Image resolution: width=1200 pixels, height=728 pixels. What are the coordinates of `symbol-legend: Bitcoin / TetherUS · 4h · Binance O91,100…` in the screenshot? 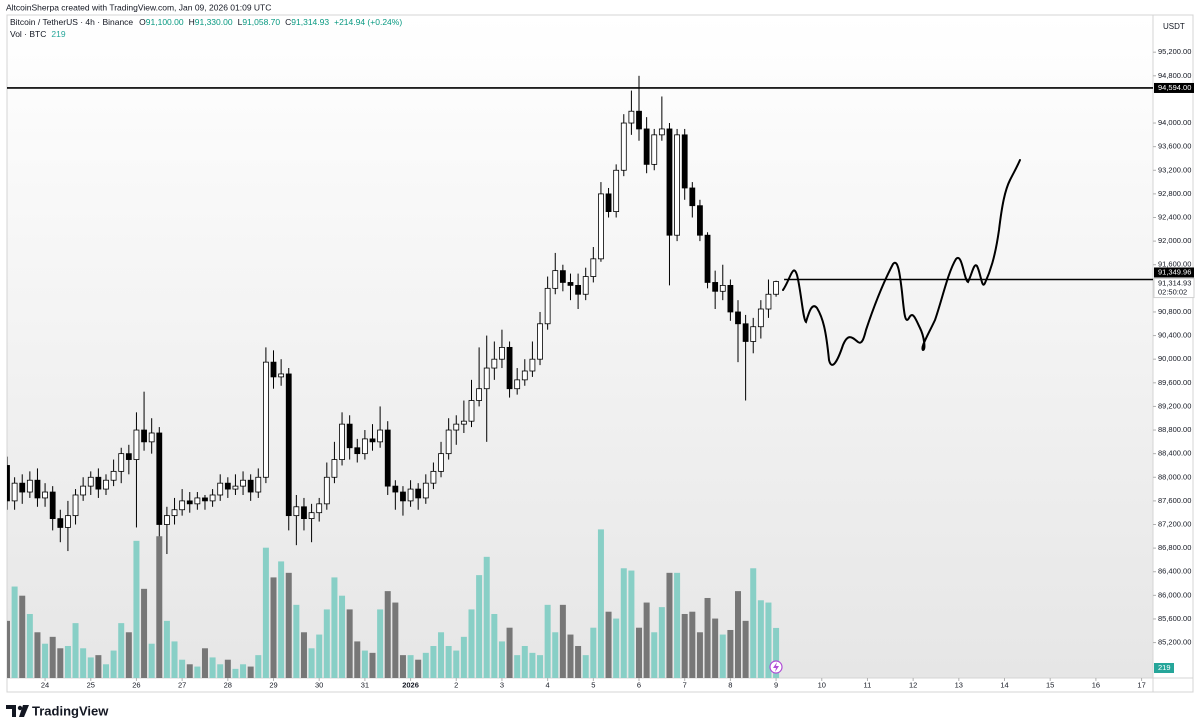 It's located at (206, 22).